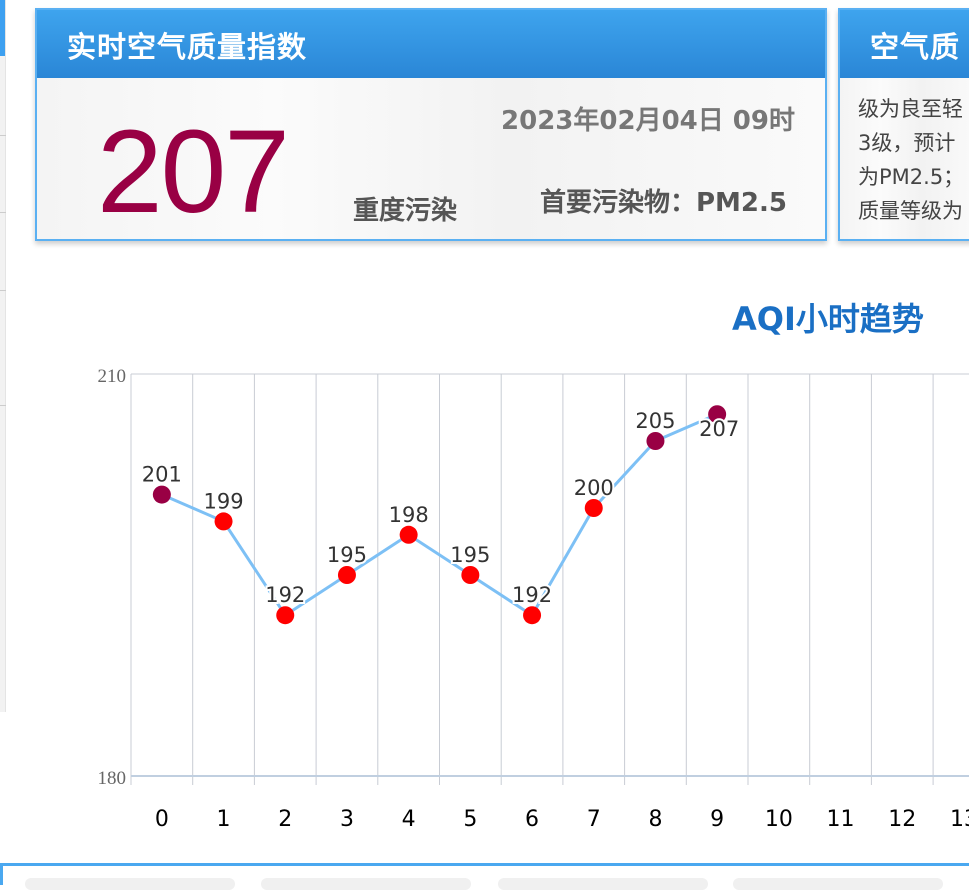 Image resolution: width=969 pixels, height=890 pixels. What do you see at coordinates (112, 778) in the screenshot?
I see `y-tick-label: 180` at bounding box center [112, 778].